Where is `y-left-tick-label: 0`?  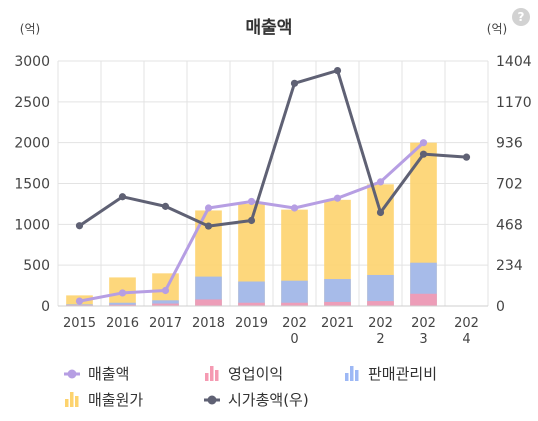 y-left-tick-label: 0 is located at coordinates (45, 307).